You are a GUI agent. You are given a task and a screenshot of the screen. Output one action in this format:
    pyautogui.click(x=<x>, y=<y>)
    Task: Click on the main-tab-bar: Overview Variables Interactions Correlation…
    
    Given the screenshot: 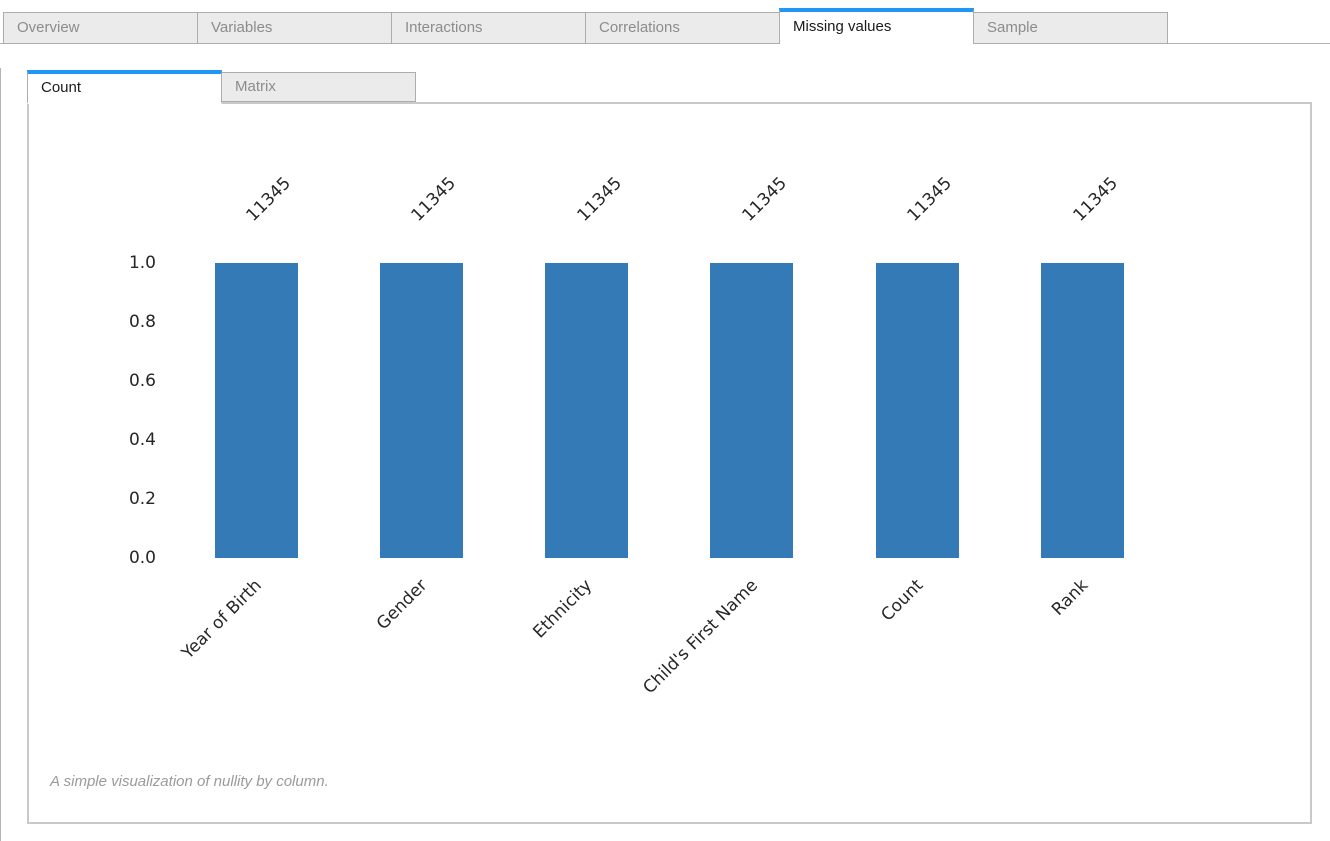 What is the action you would take?
    pyautogui.click(x=665, y=26)
    